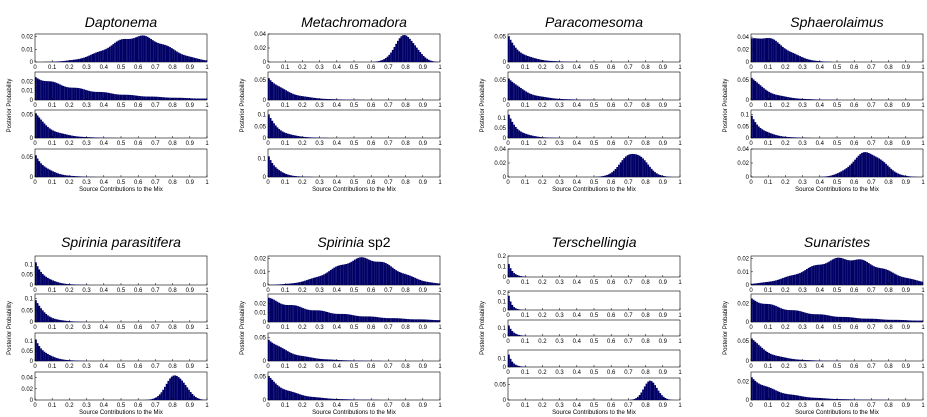 This screenshot has height=417, width=927. What do you see at coordinates (611, 406) in the screenshot?
I see `x-tick-label: 0.6` at bounding box center [611, 406].